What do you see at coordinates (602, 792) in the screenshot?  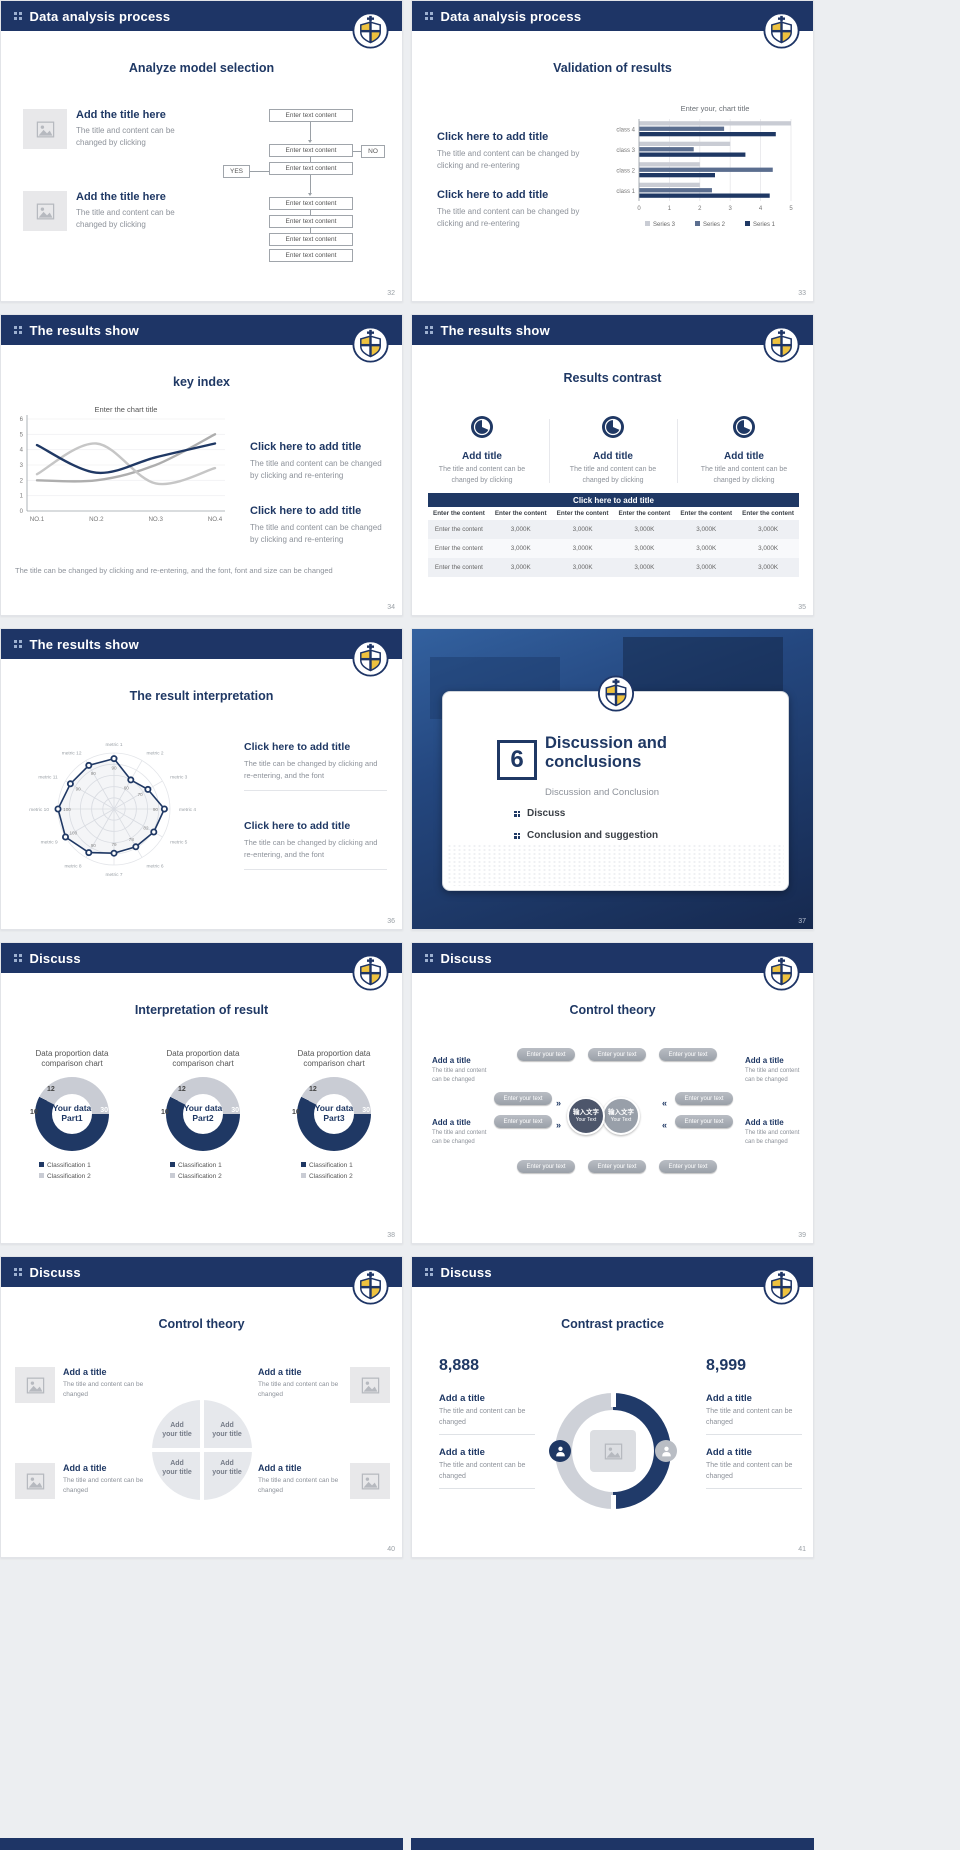 I see `section-subtitle: Discussion and Conclusion` at bounding box center [602, 792].